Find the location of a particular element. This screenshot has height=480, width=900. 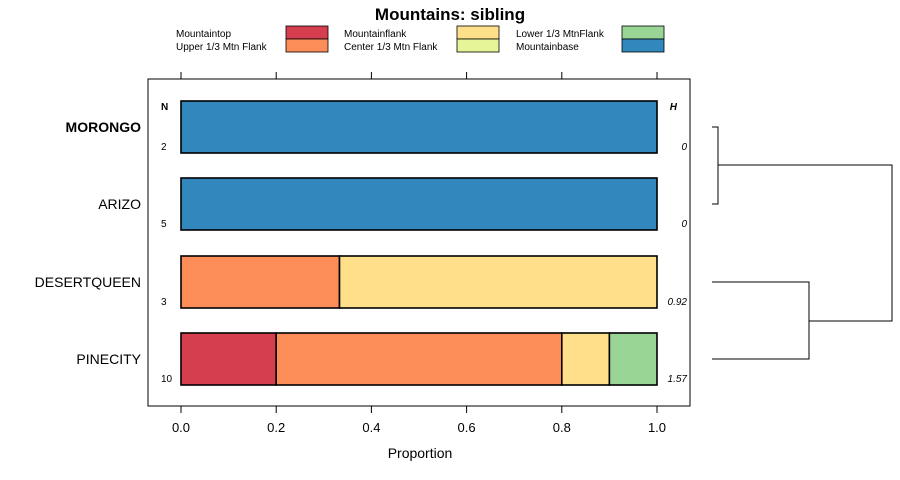

x-tick-label: 1.0 is located at coordinates (657, 427).